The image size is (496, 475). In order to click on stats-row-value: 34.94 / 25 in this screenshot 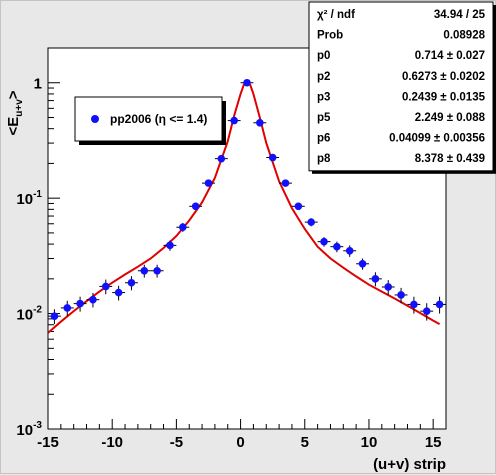, I will do `click(460, 15)`.